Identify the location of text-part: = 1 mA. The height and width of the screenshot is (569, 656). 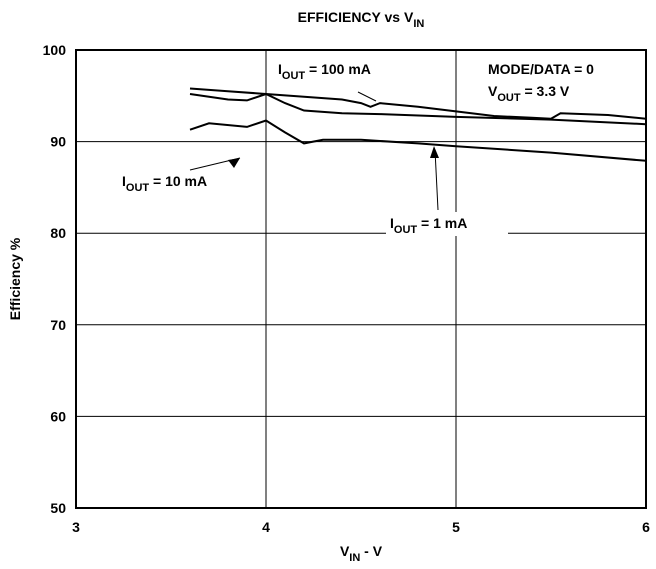
(442, 223).